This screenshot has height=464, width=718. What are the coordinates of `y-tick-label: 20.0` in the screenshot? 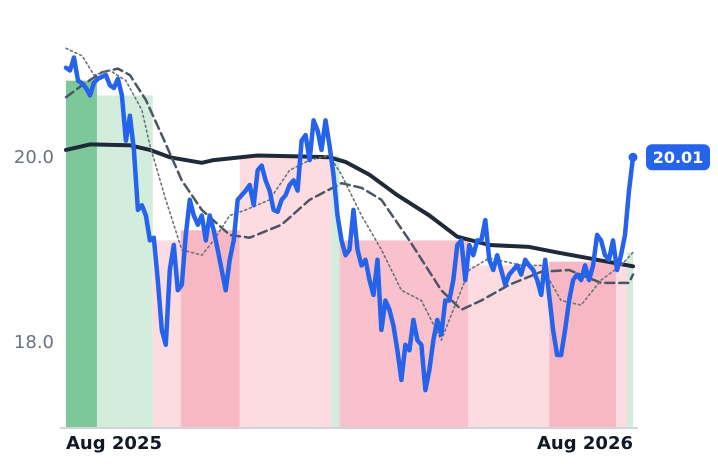 It's located at (34, 157).